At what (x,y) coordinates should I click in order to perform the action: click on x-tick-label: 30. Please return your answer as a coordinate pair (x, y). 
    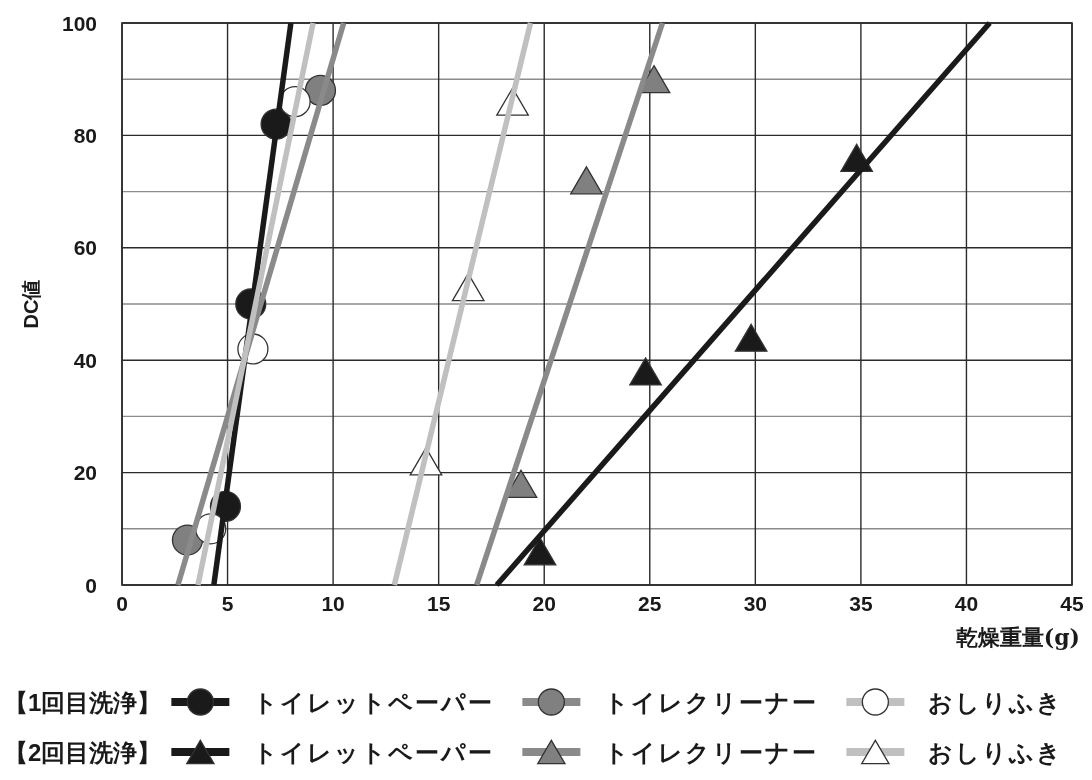
    Looking at the image, I should click on (755, 603).